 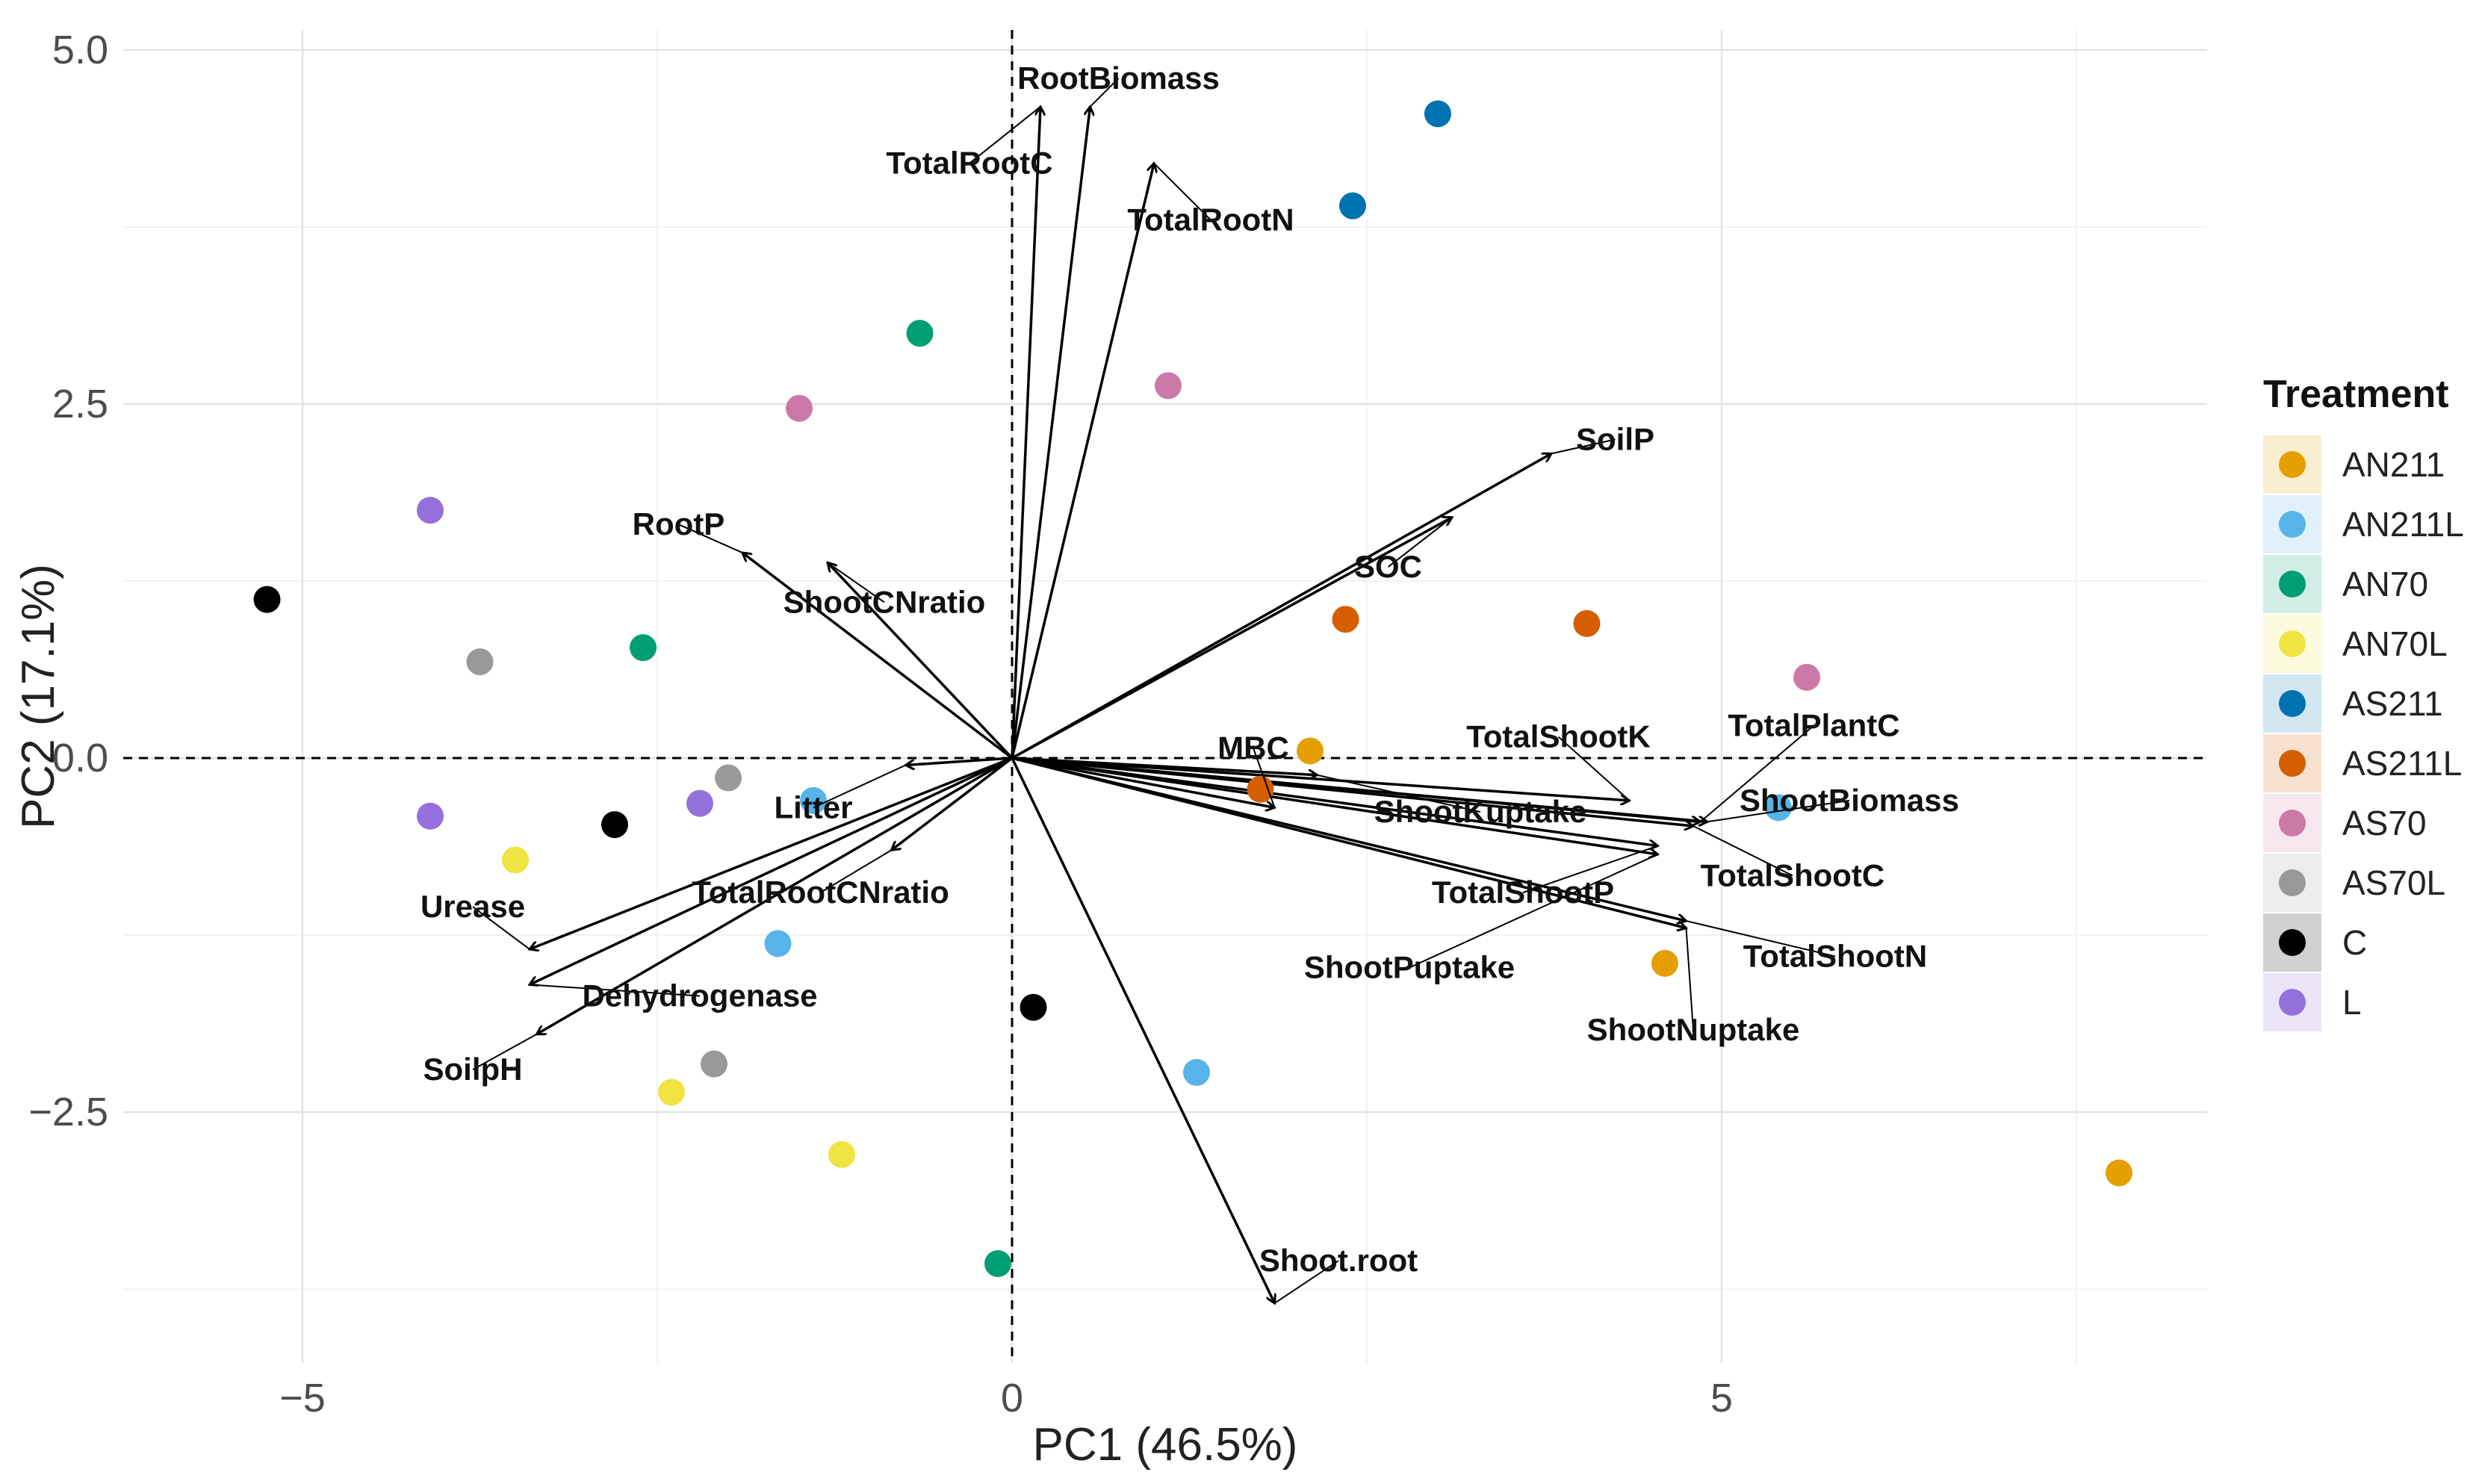 What do you see at coordinates (1743, 851) in the screenshot?
I see `label-connector-totalshootc` at bounding box center [1743, 851].